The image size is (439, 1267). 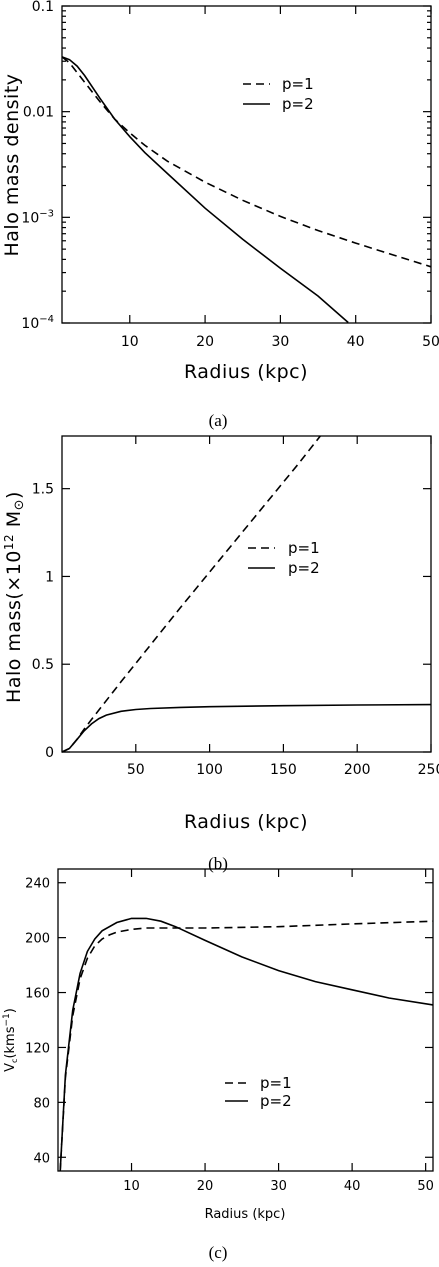 What do you see at coordinates (10, 1040) in the screenshot?
I see `y-axis-label: Vc(kms−1)` at bounding box center [10, 1040].